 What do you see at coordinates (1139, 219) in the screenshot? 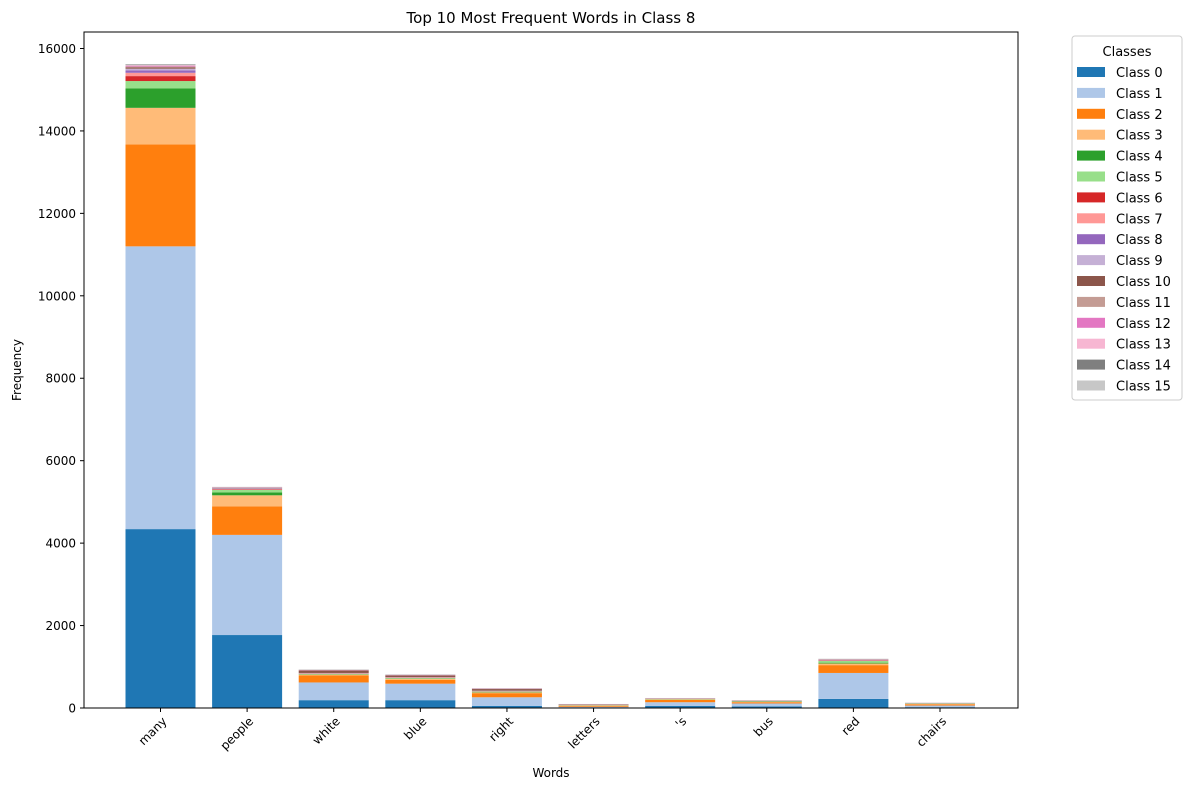
I see `legend-label: Class 7` at bounding box center [1139, 219].